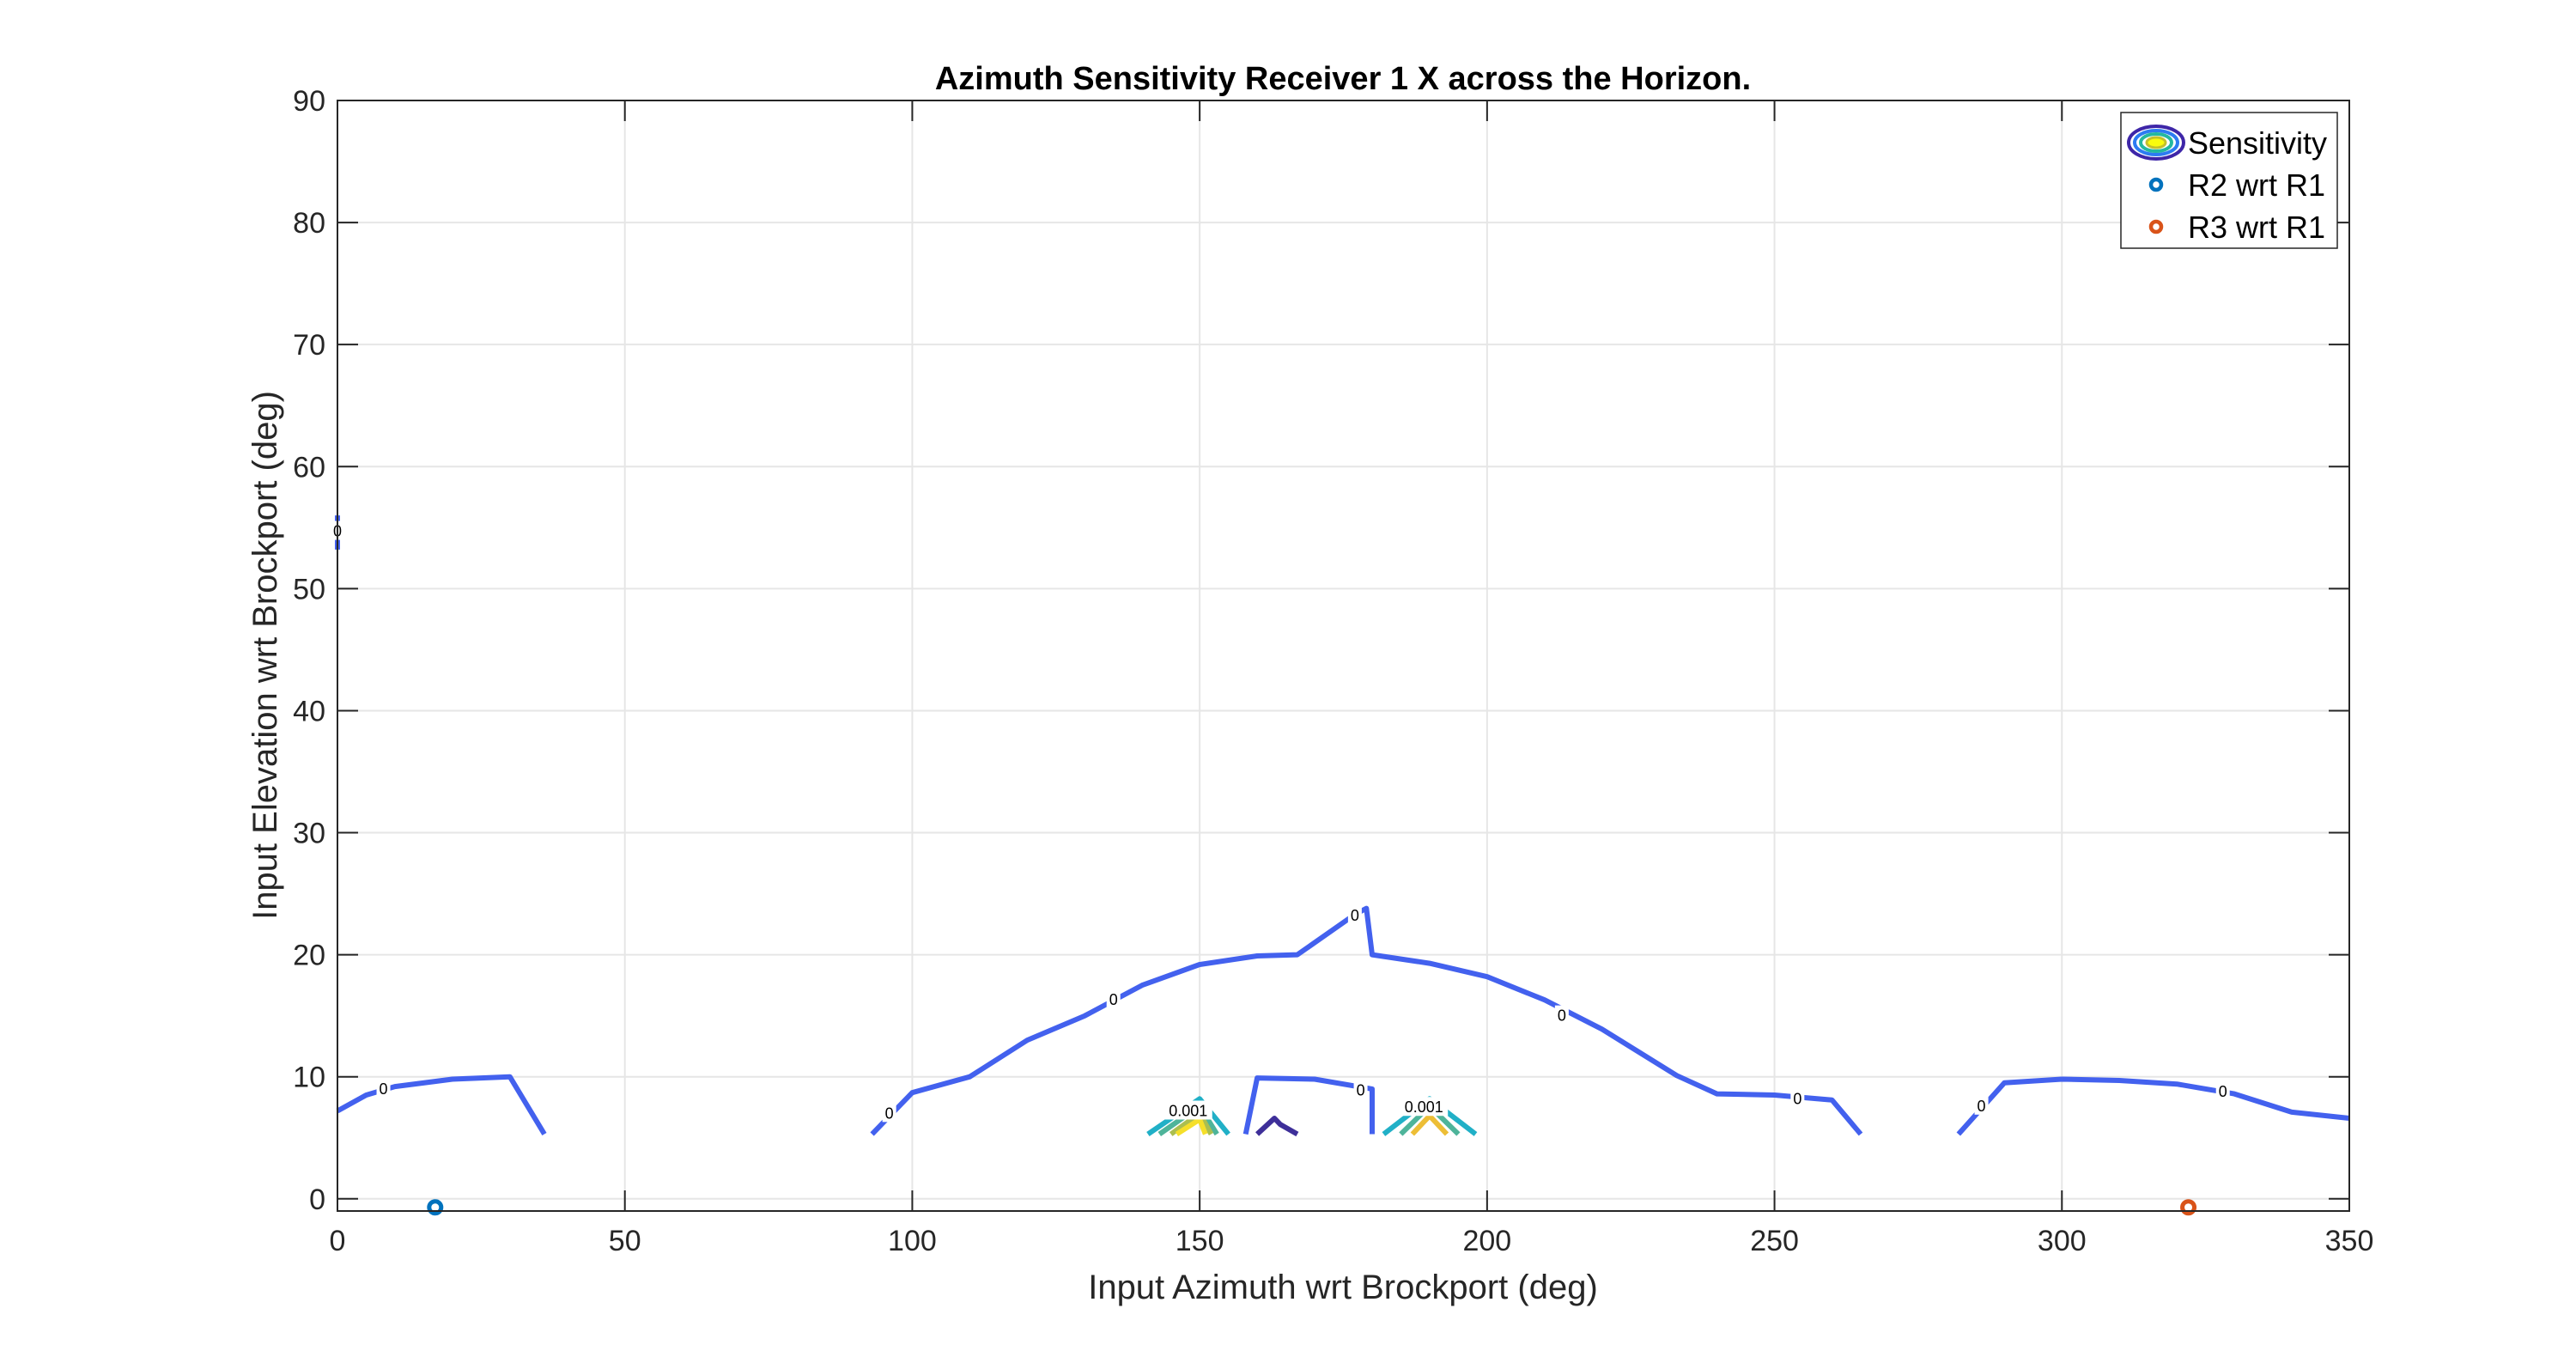  Describe the element at coordinates (2062, 1241) in the screenshot. I see `x-tick-label: 300` at that location.